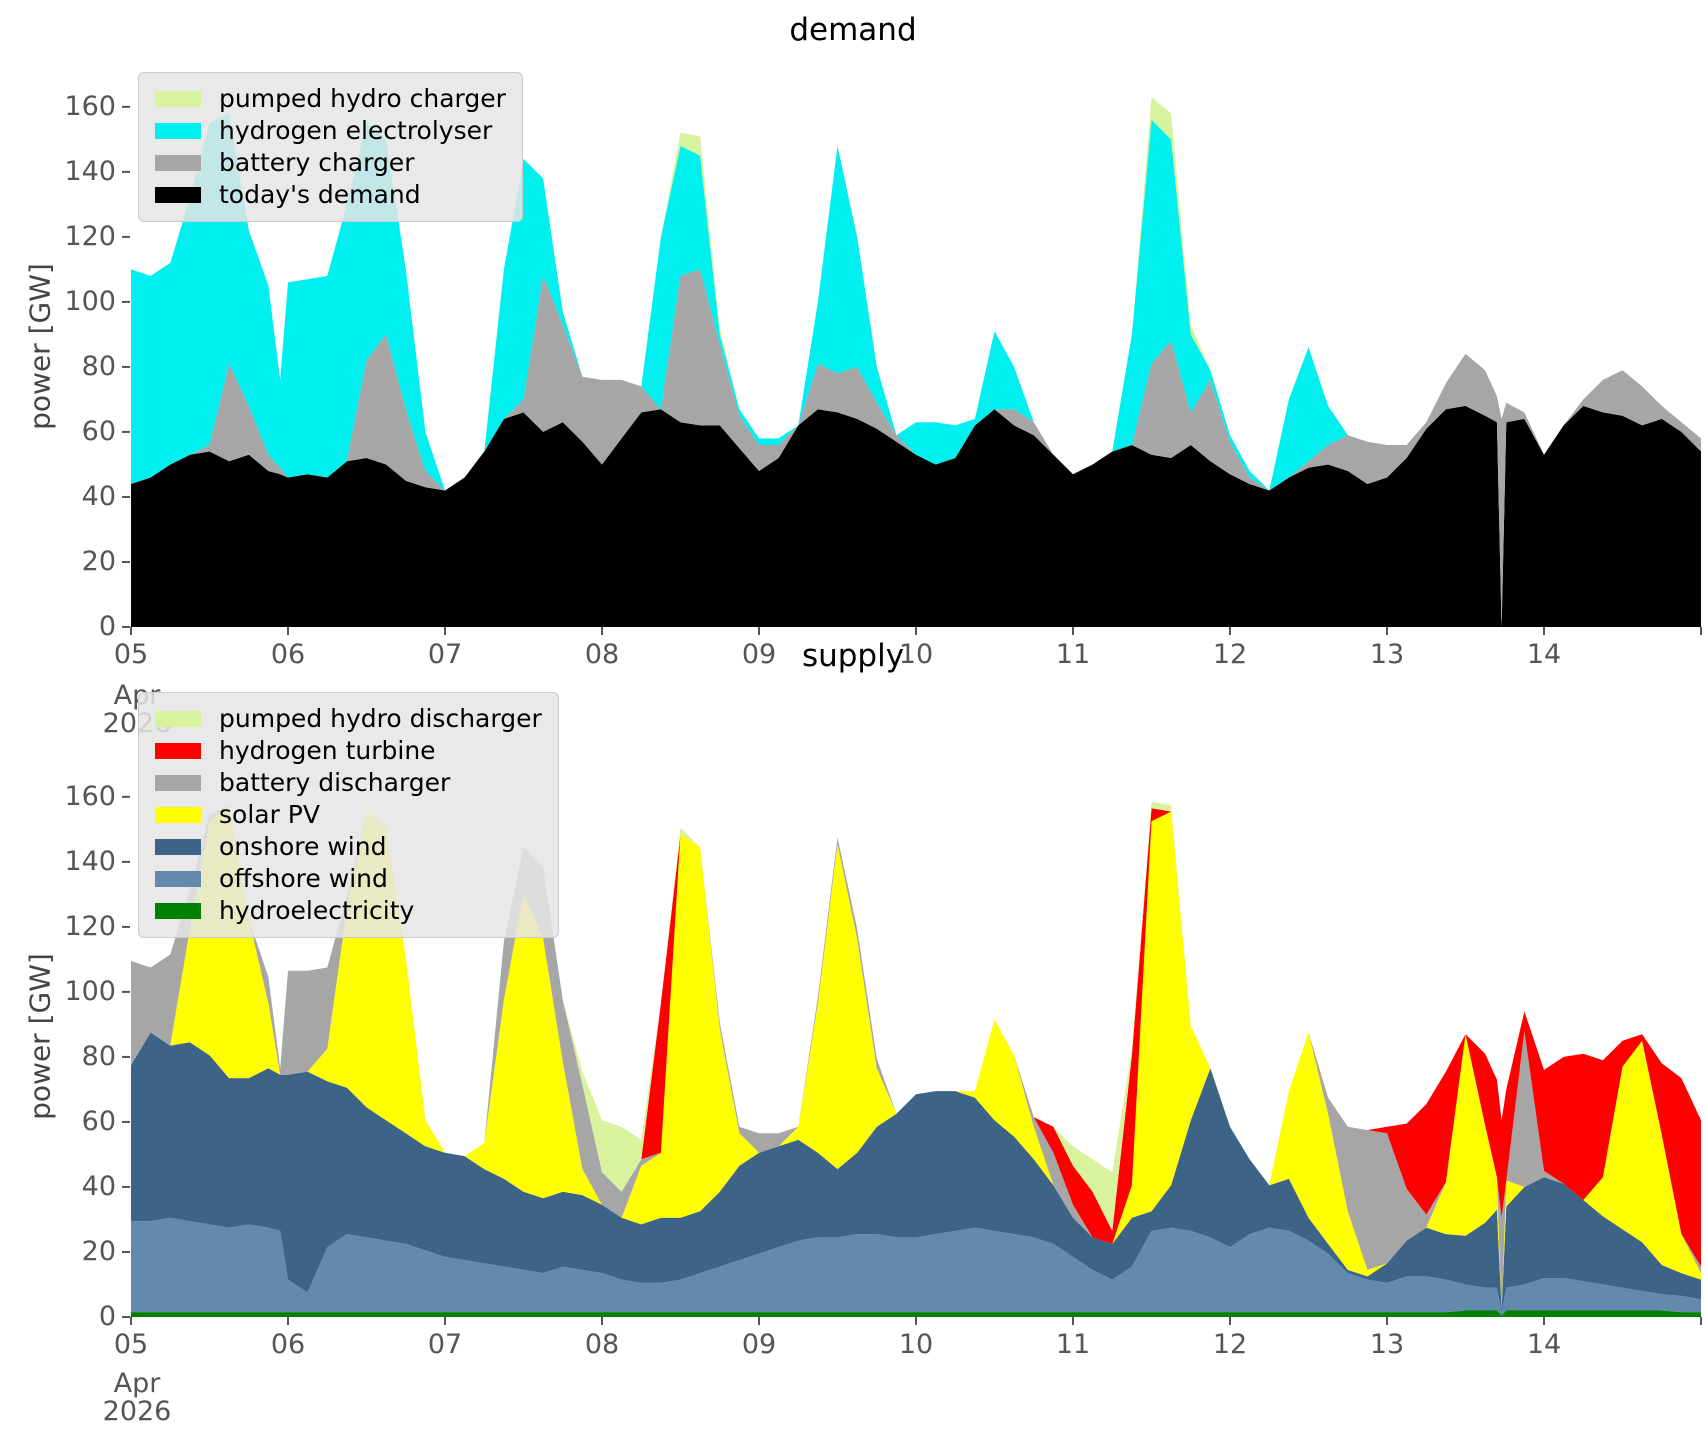 The height and width of the screenshot is (1431, 1706). I want to click on legend-item: hydrogen turbine, so click(348, 751).